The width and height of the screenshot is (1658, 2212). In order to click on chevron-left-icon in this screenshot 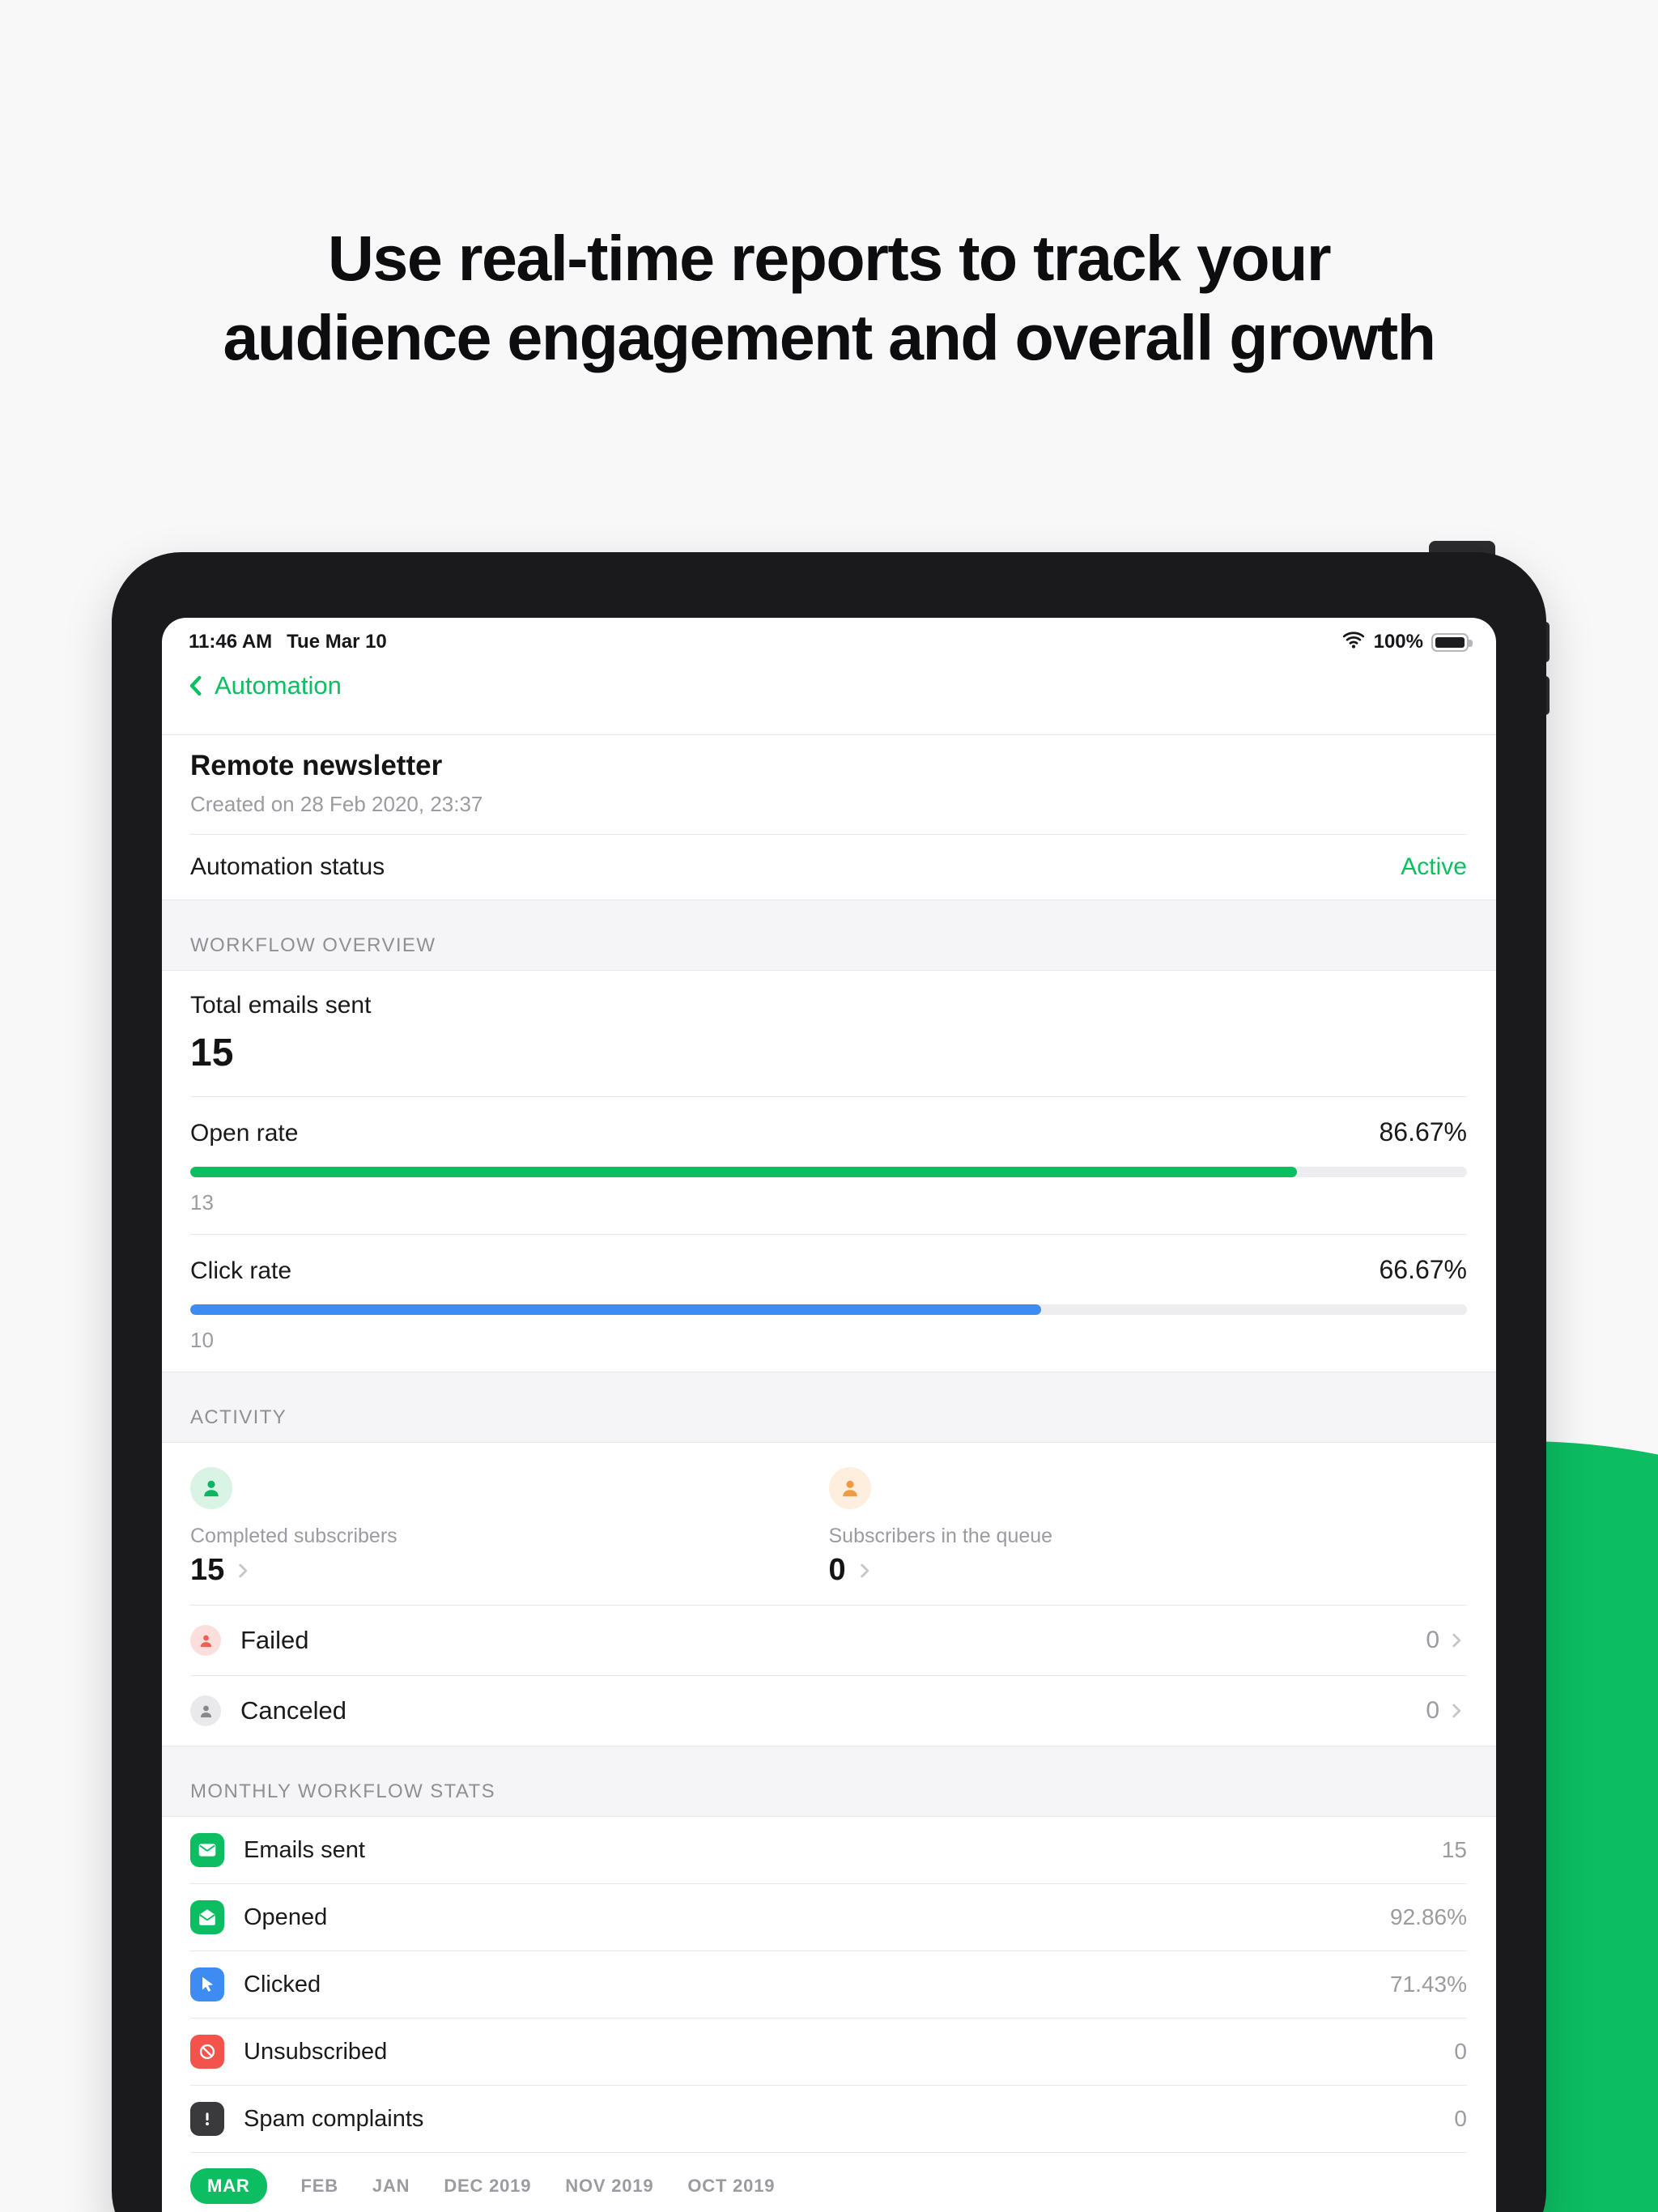, I will do `click(195, 686)`.